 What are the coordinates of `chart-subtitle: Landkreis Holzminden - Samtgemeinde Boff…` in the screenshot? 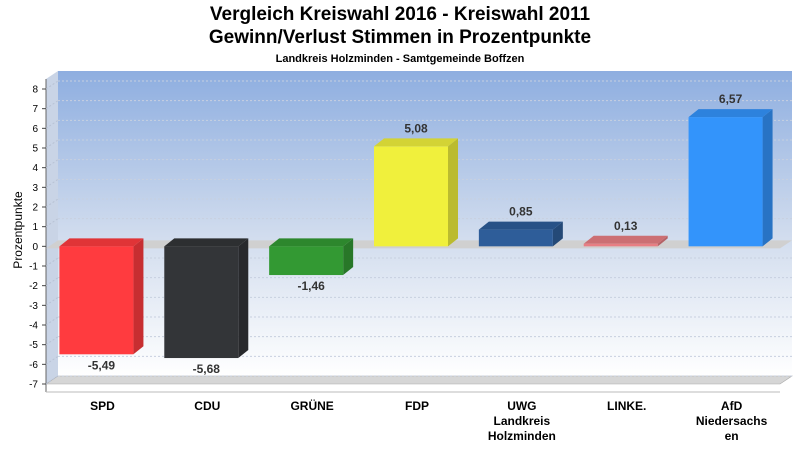 It's located at (400, 59).